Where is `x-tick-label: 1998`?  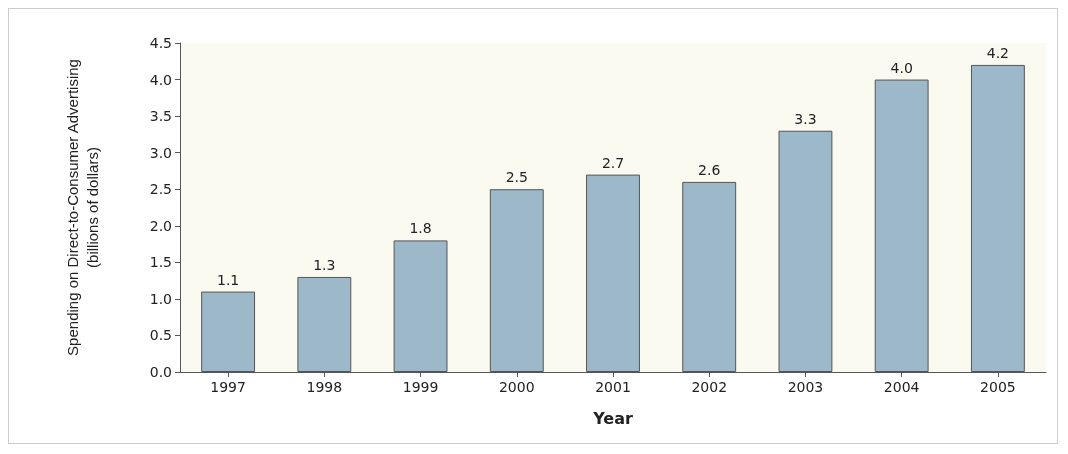
x-tick-label: 1998 is located at coordinates (324, 387).